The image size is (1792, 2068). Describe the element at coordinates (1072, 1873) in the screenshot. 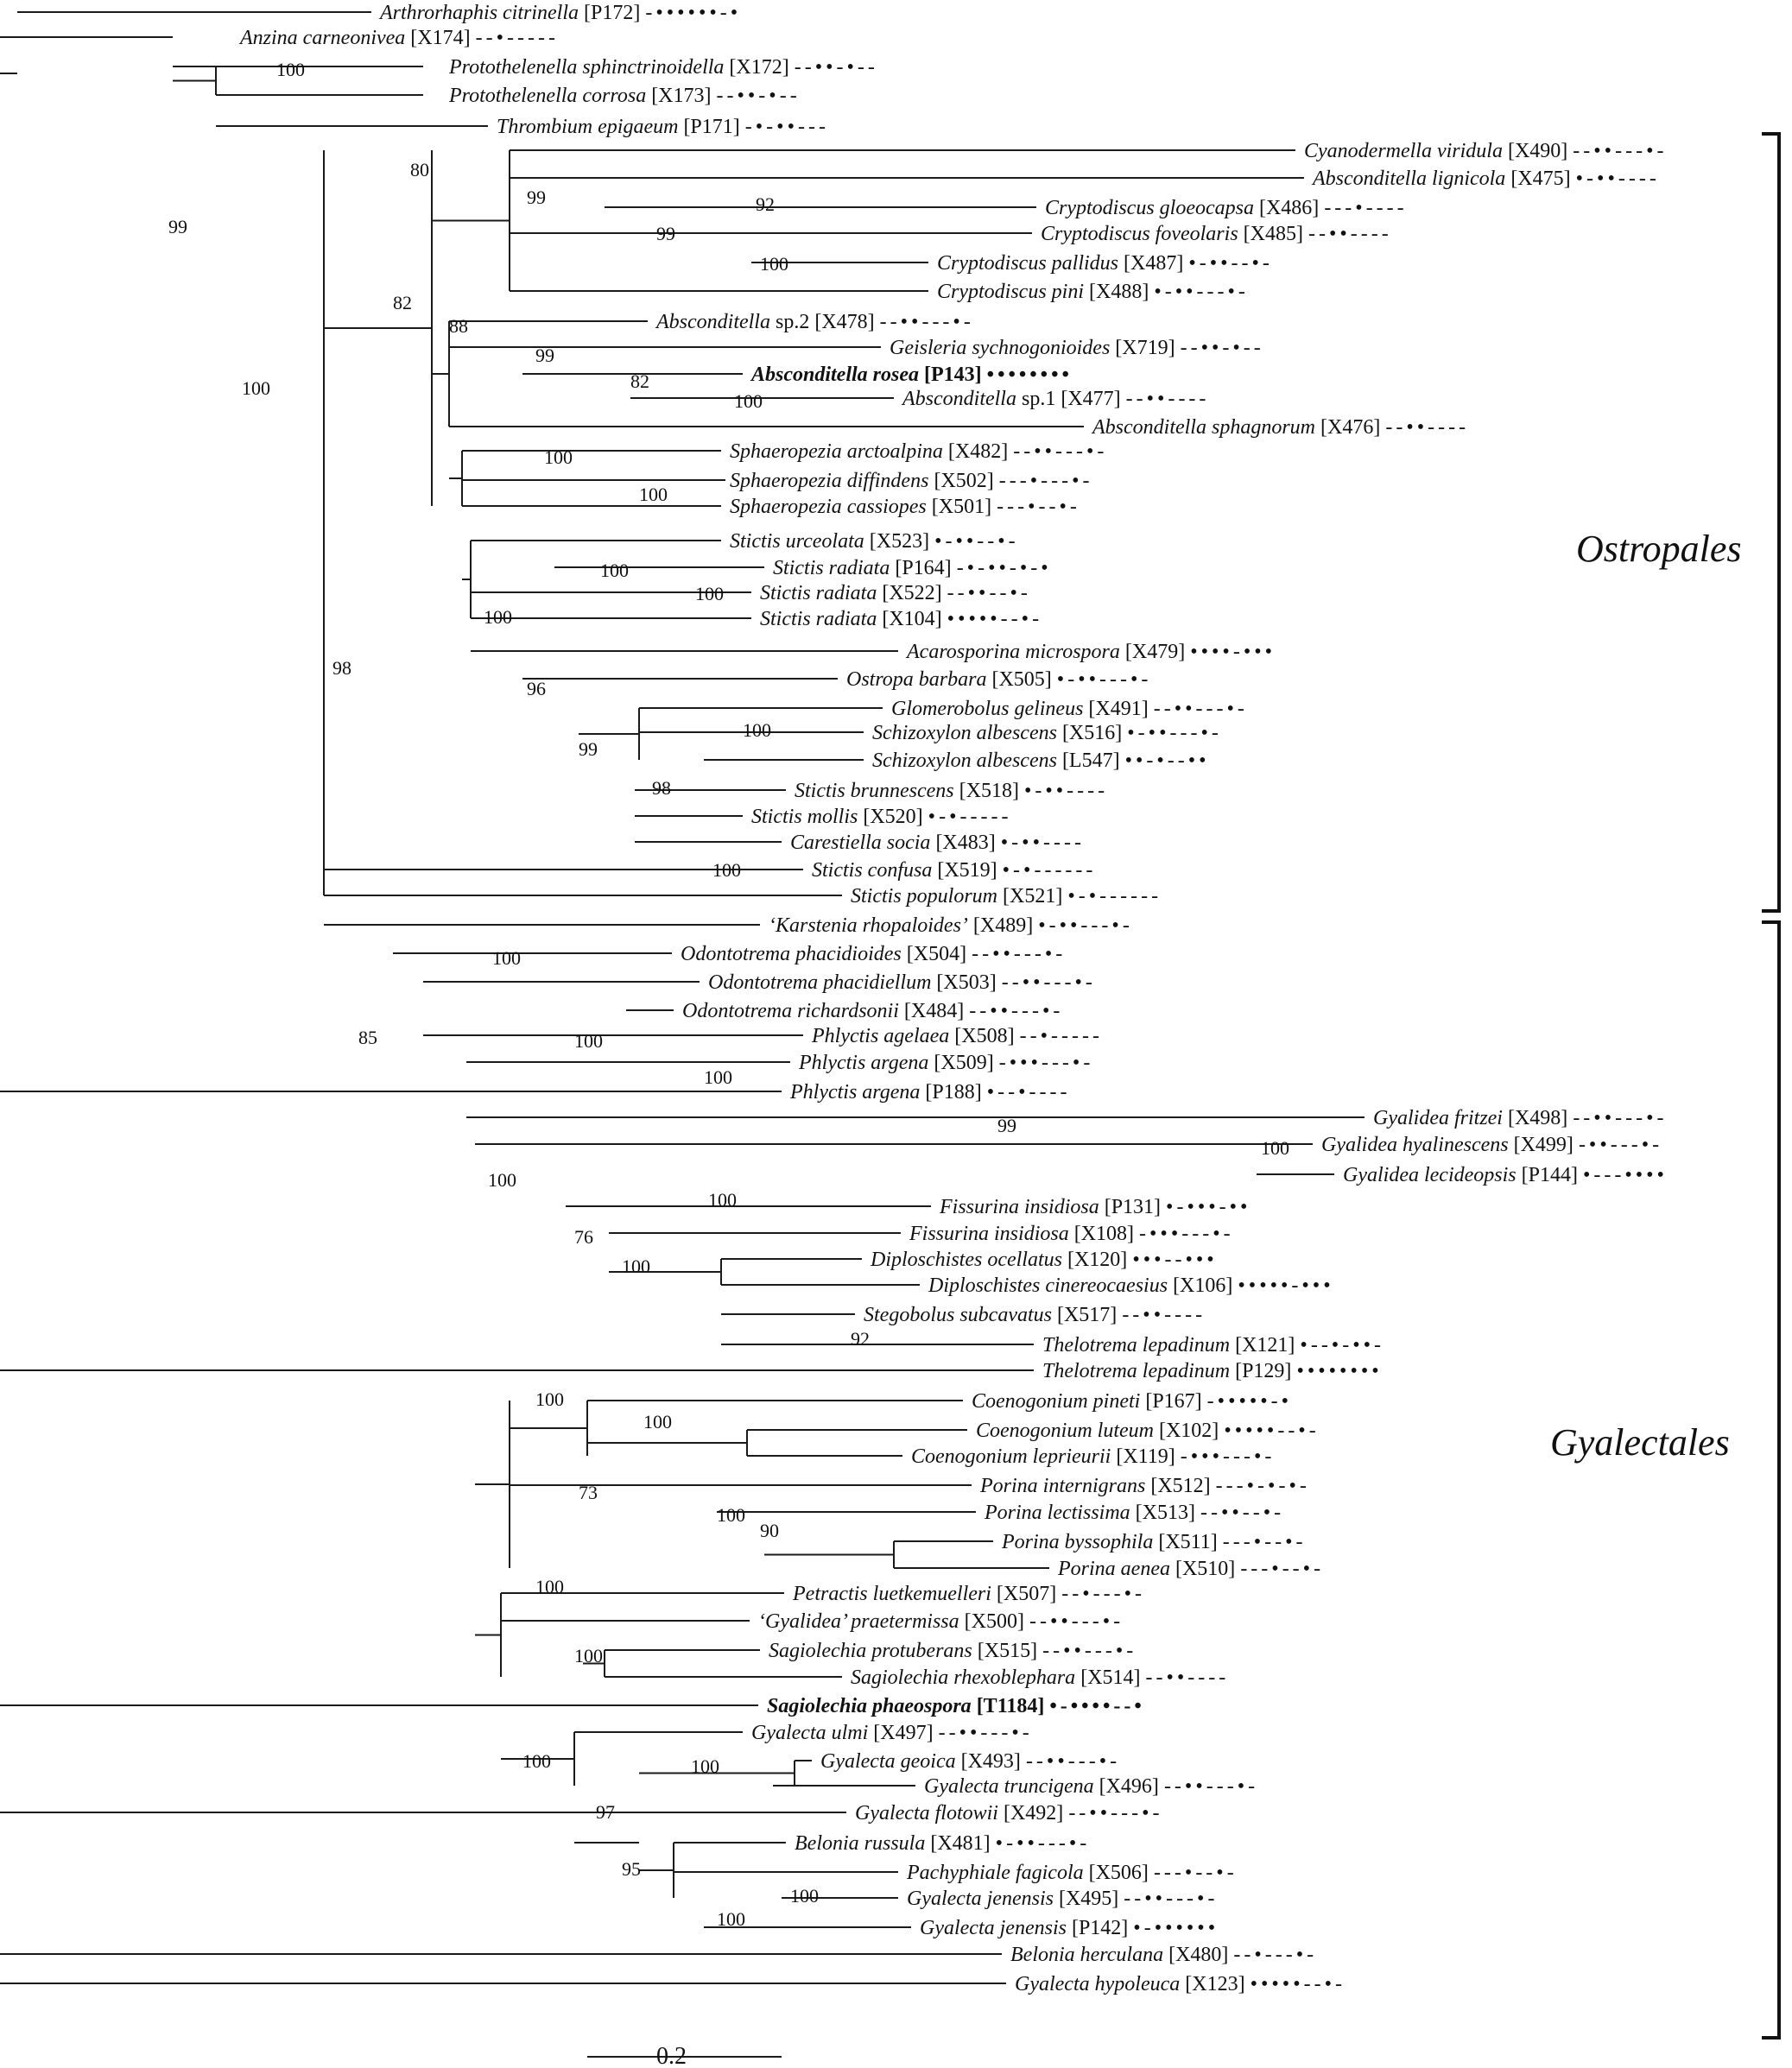

I see `taxon-label: Pachyphiale fagicola [X506] ---•--•-` at that location.